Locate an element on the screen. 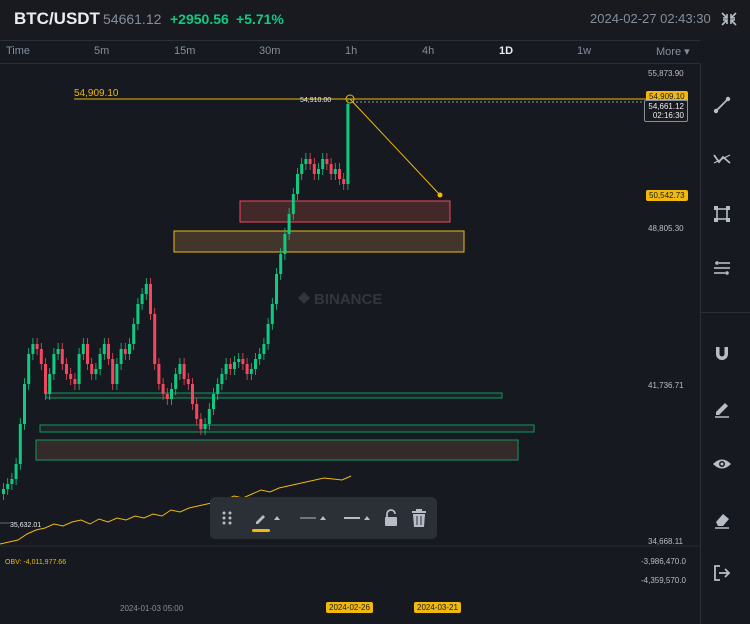 The height and width of the screenshot is (624, 750). tab-time: Time is located at coordinates (18, 51).